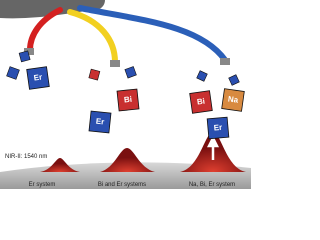 This screenshot has height=240, width=320. I want to click on system-label: Na, Bi, Er system, so click(212, 185).